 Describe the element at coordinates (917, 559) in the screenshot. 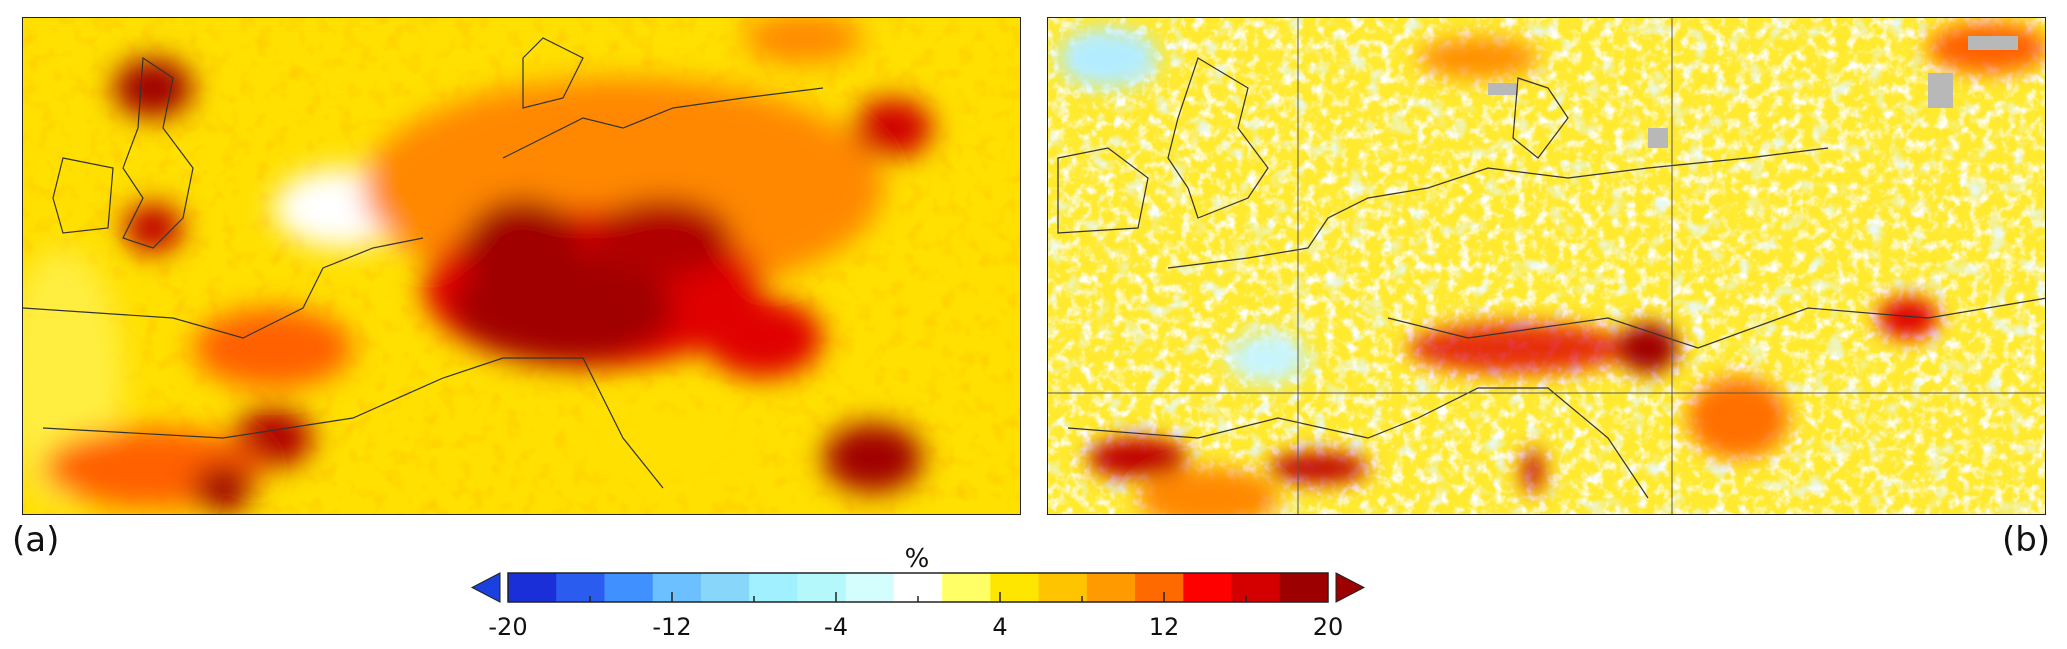

I see `colorbar-title: %` at that location.